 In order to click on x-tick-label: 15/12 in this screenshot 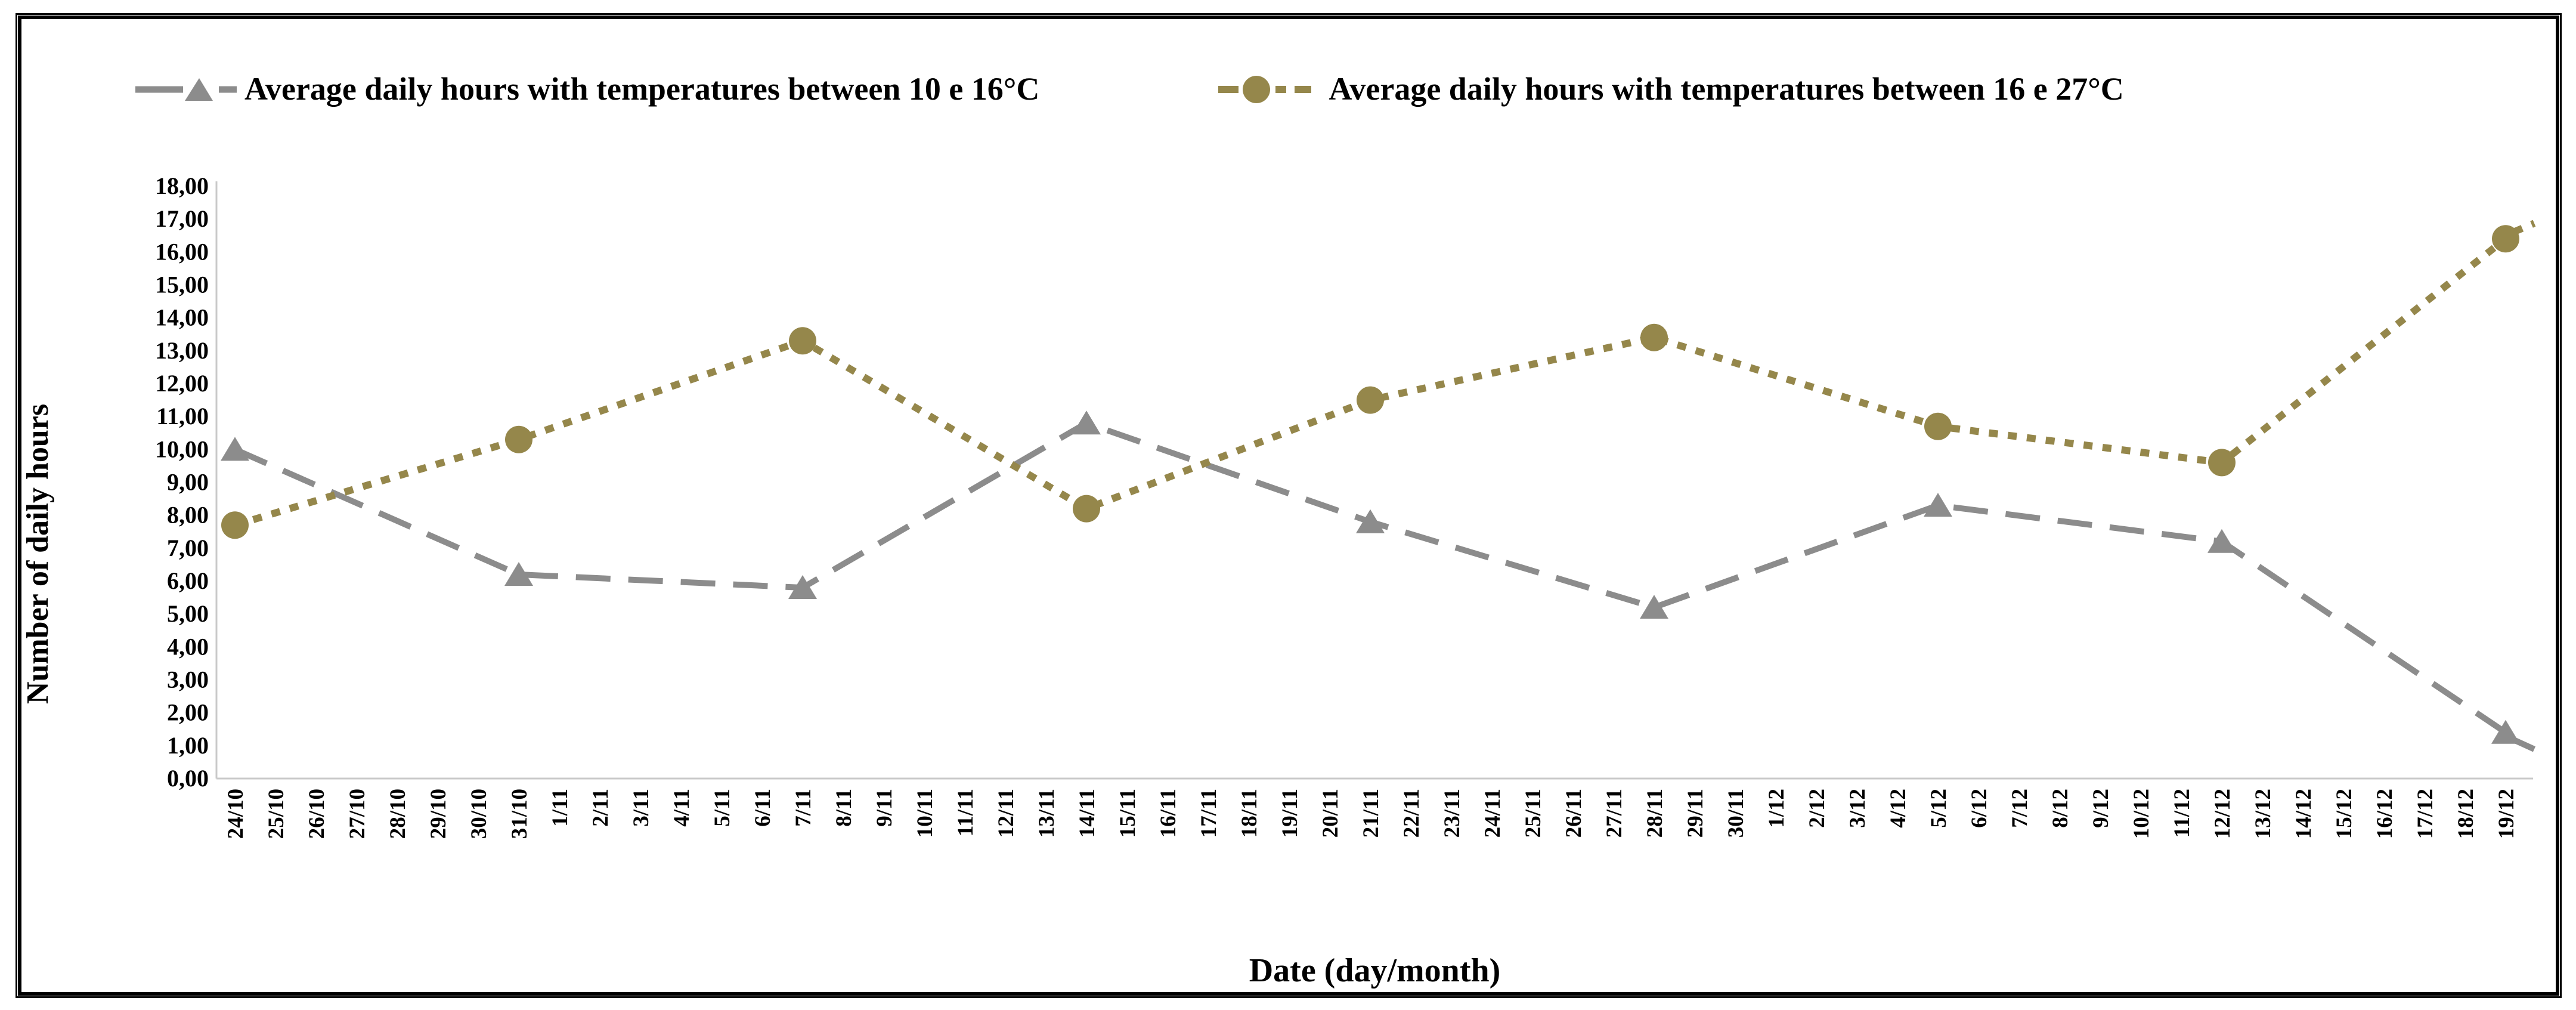, I will do `click(2344, 814)`.